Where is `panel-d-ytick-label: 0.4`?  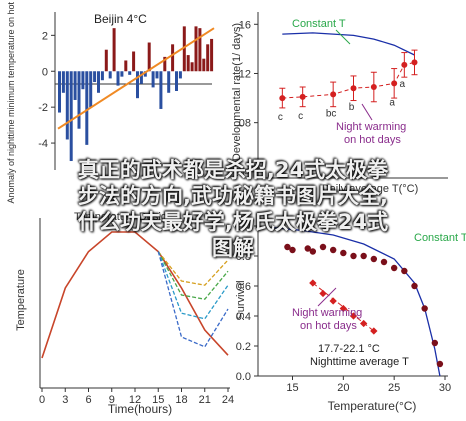
panel-d-ytick-label: 0.4 is located at coordinates (243, 317).